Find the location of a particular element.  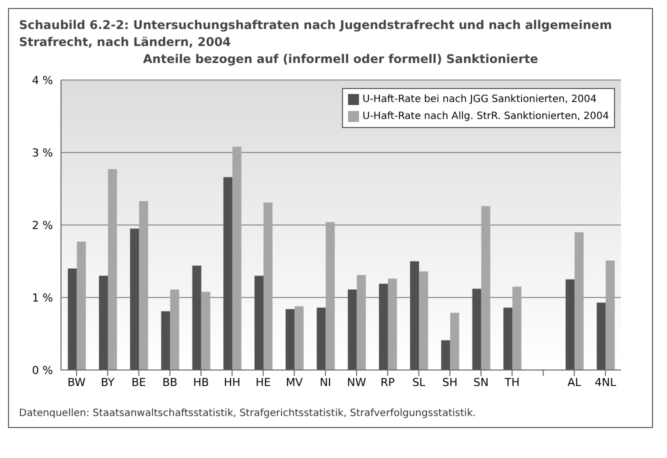

chart-subtitle: Anteile bezogen auf (informell oder formell) Sanktionierte is located at coordinates (341, 59).